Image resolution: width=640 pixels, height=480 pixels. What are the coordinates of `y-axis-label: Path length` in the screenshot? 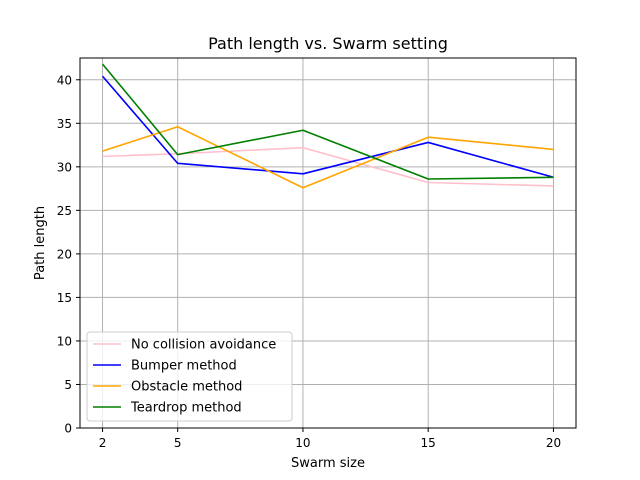 It's located at (40, 243).